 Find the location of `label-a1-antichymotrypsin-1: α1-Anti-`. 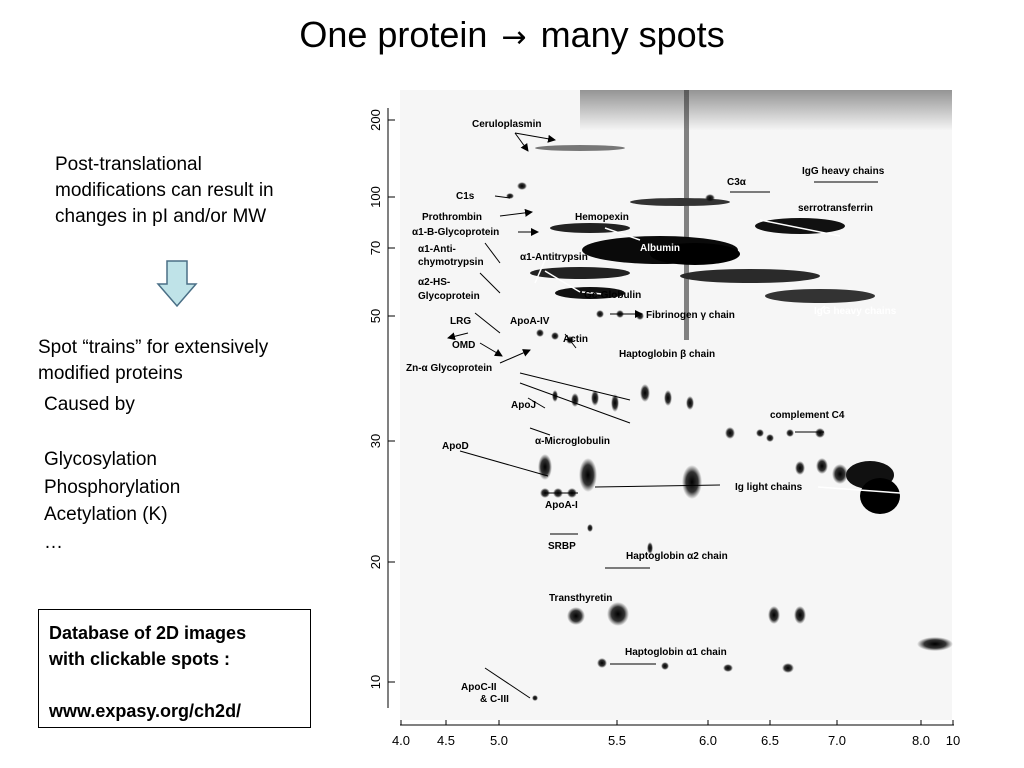

label-a1-antichymotrypsin-1: α1-Anti- is located at coordinates (437, 249).